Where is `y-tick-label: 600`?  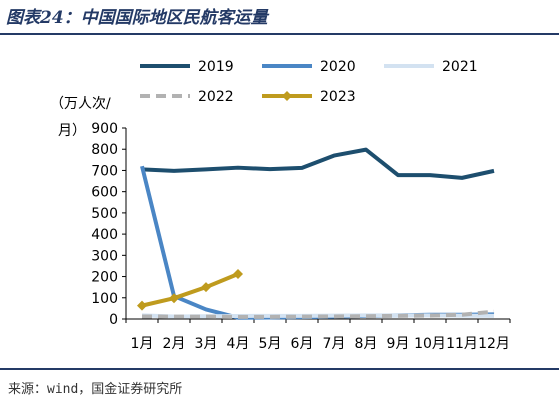
y-tick-label: 600 is located at coordinates (104, 193).